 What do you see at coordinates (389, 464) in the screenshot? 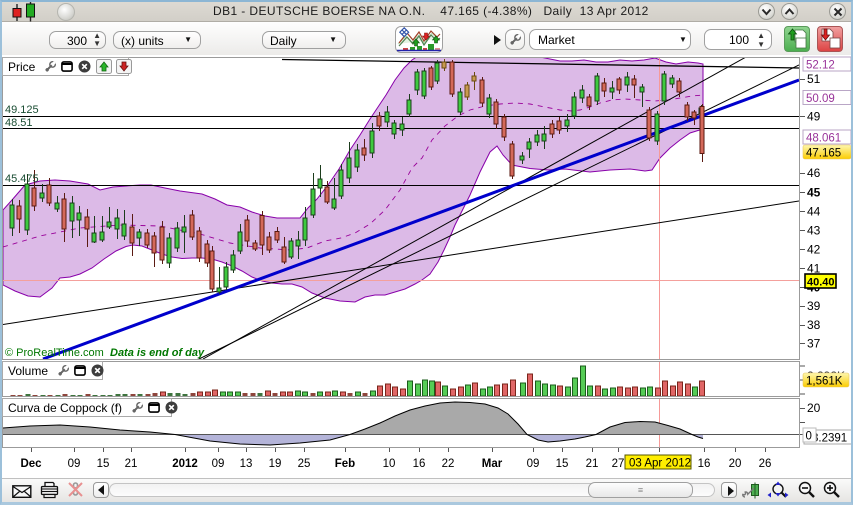
I see `svg-text: 10` at bounding box center [389, 464].